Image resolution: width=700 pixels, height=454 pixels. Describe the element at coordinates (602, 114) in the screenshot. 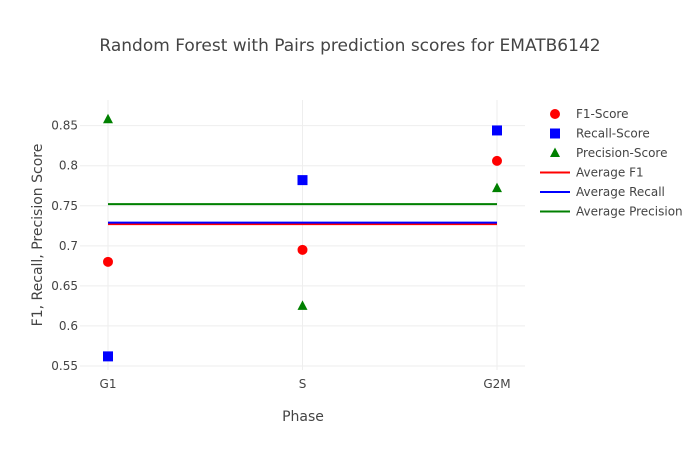

I see `legend-label: F1-Score` at that location.